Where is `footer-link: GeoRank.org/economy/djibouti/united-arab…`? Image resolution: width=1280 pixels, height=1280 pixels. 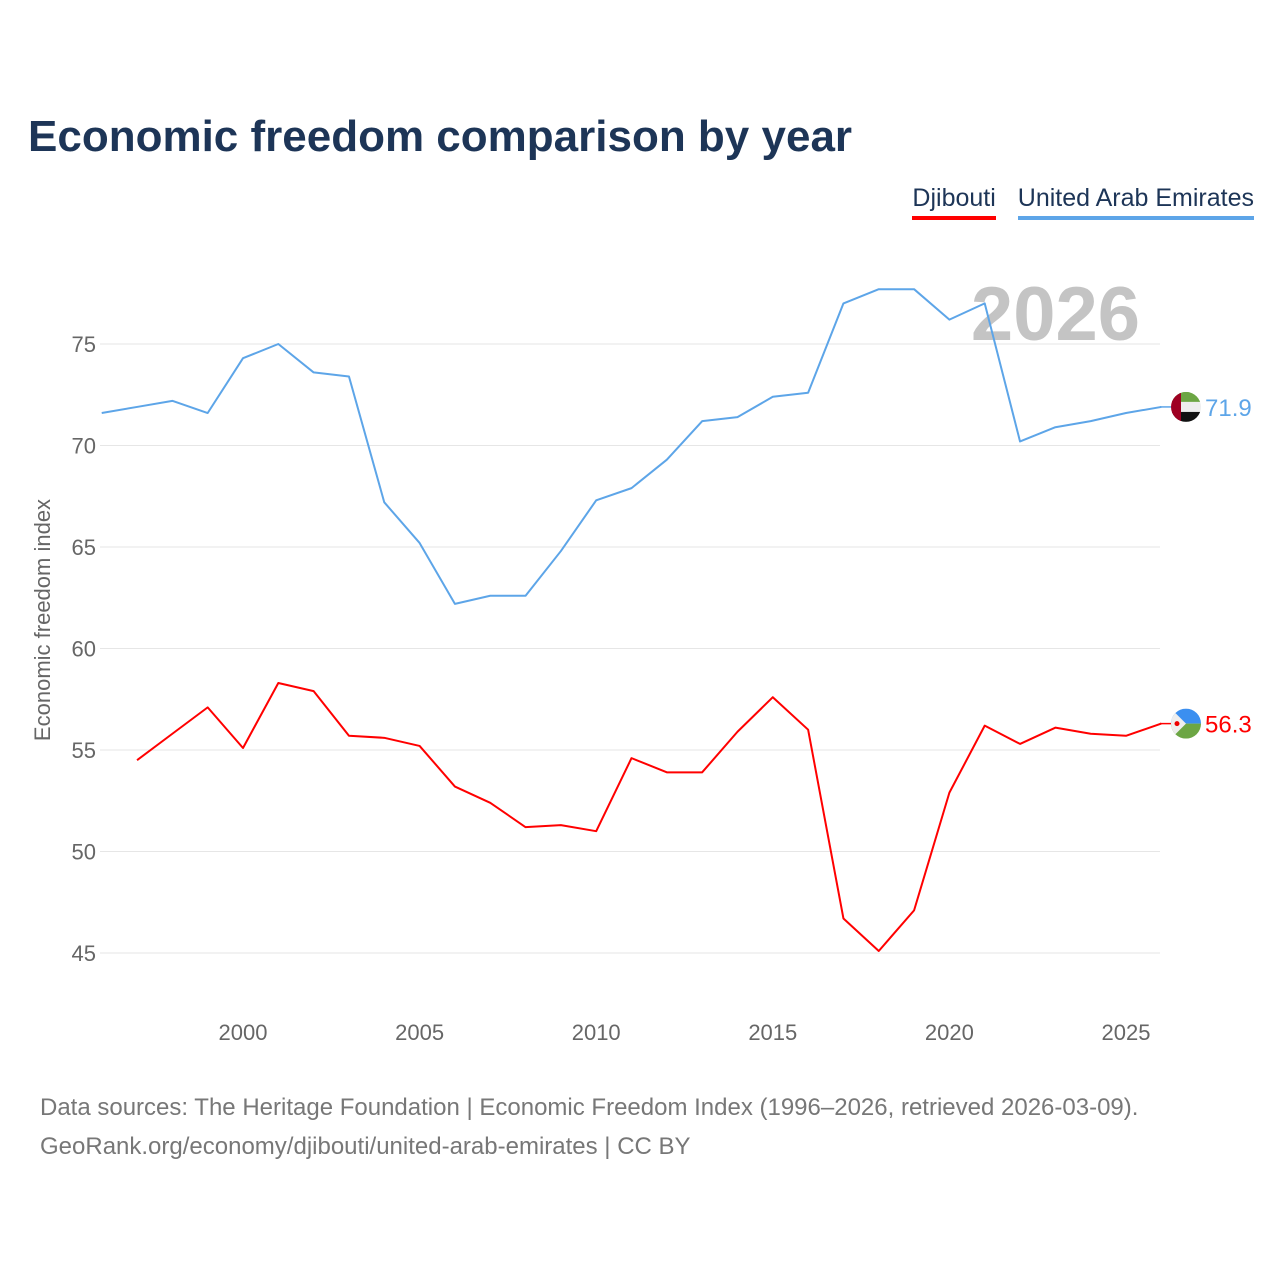 footer-link: GeoRank.org/economy/djibouti/united-arab… is located at coordinates (365, 1146).